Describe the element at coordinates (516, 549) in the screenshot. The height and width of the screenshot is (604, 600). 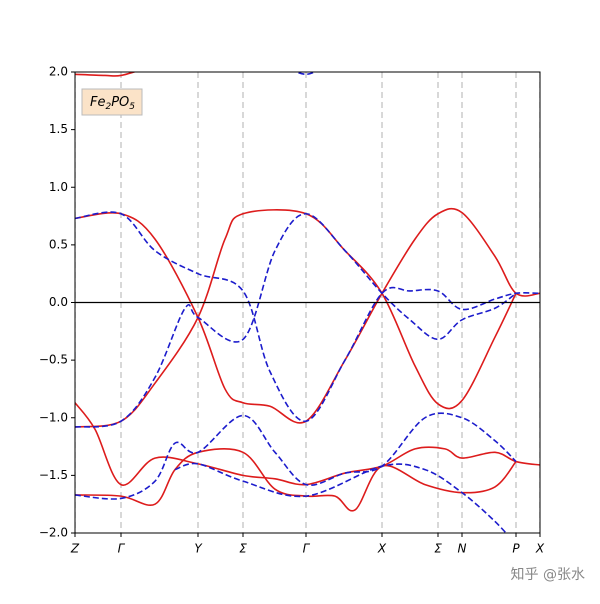
I see `x-tick-label: P` at that location.